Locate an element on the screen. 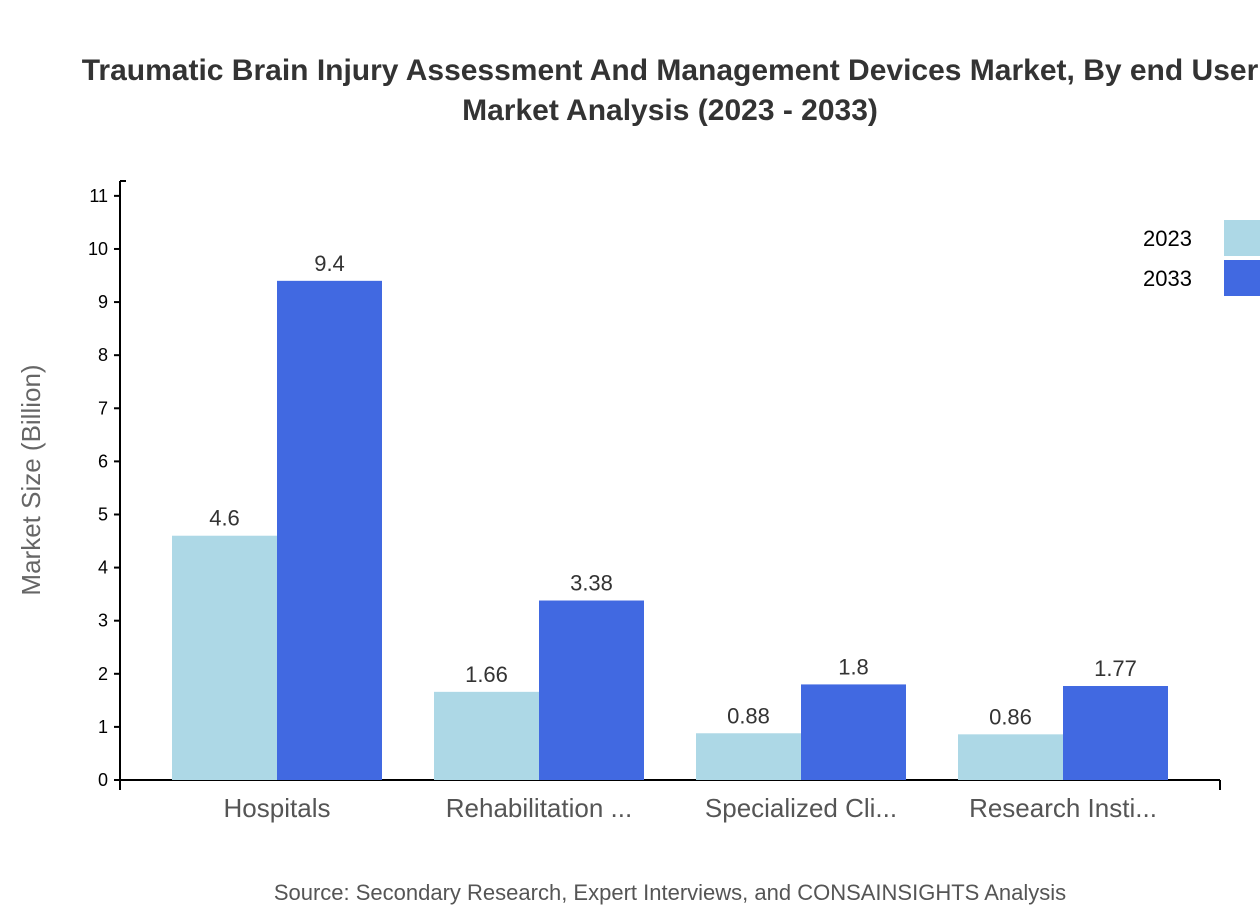 The image size is (1260, 920). y-tick-label: 8 is located at coordinates (103, 355).